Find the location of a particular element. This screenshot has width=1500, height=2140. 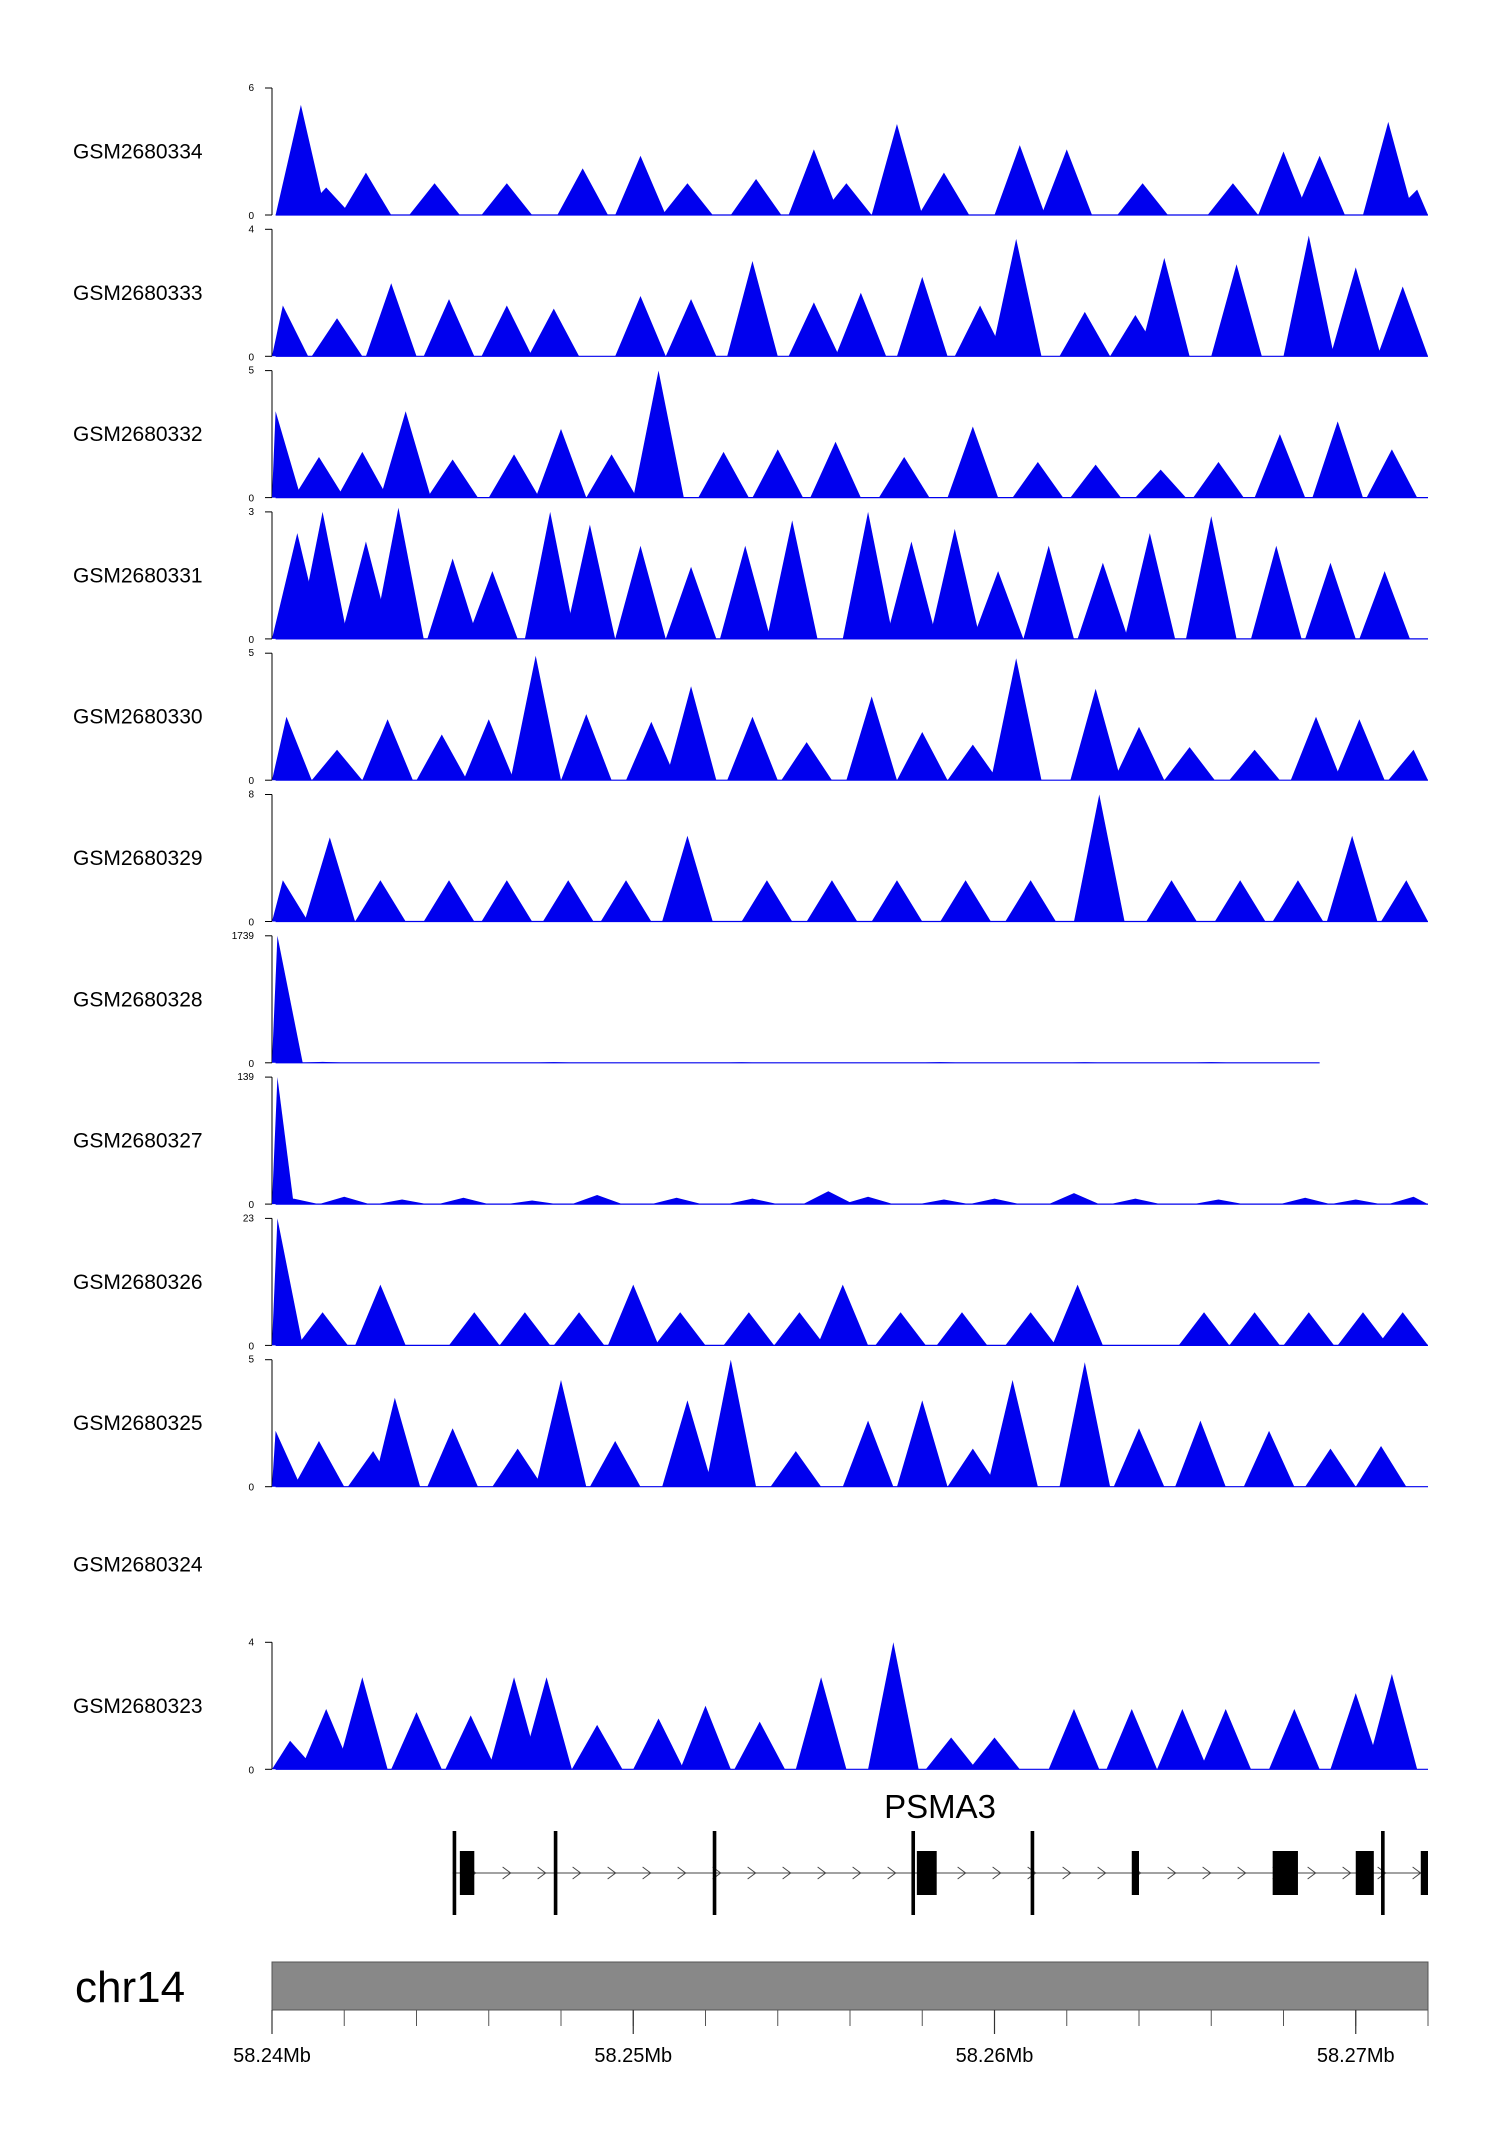

y-max-label: 3 is located at coordinates (251, 512).